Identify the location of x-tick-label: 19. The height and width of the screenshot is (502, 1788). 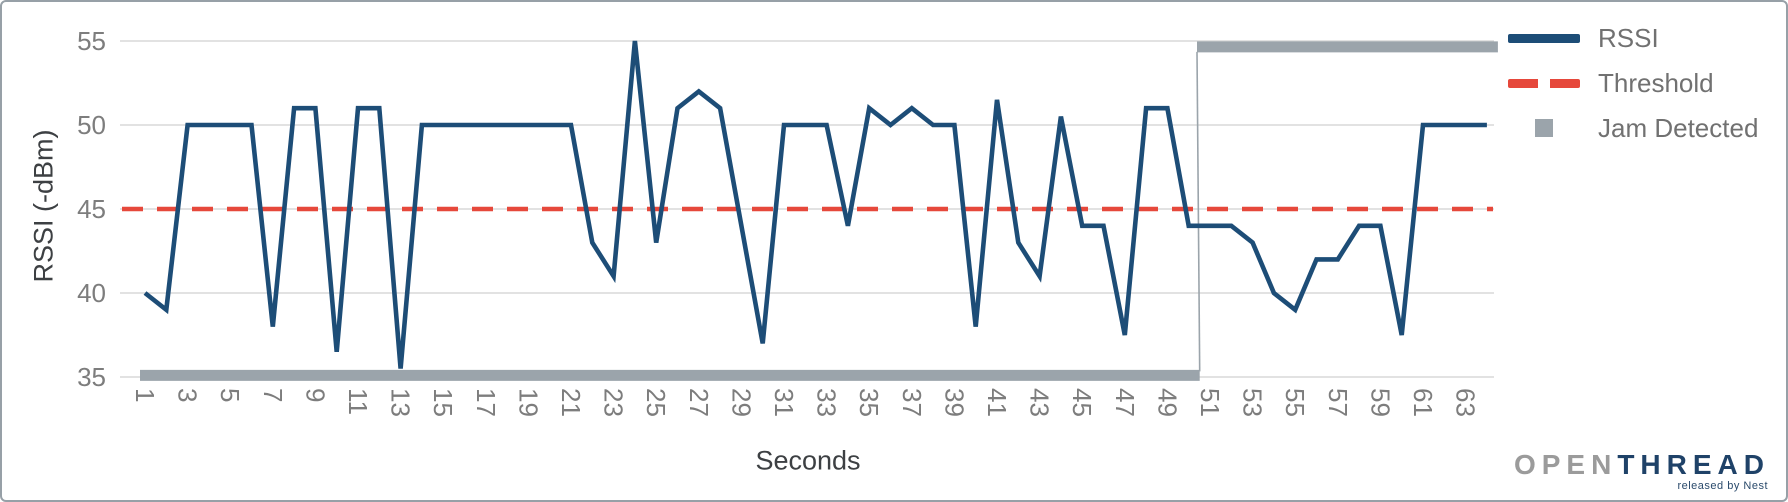
(528, 402).